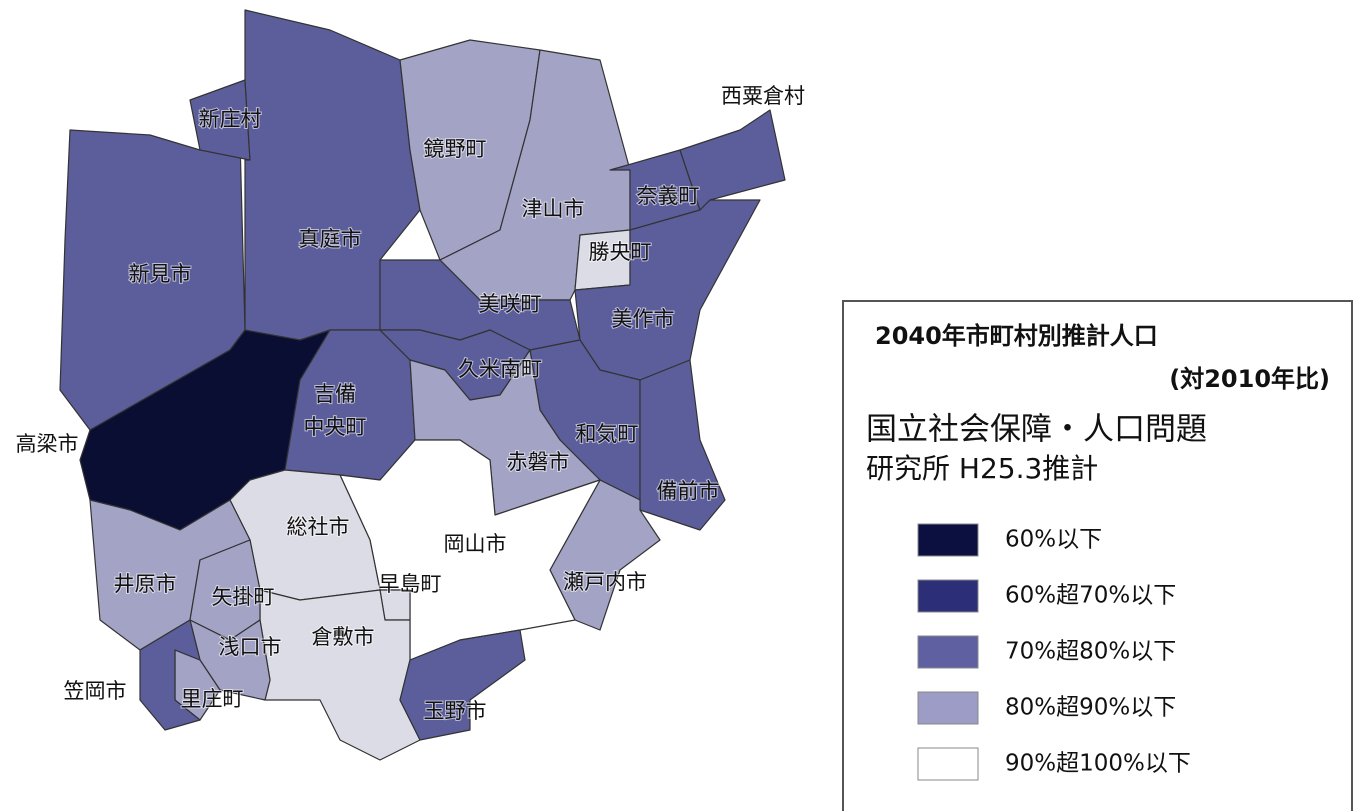  I want to click on region-label: 高梁市, so click(47, 444).